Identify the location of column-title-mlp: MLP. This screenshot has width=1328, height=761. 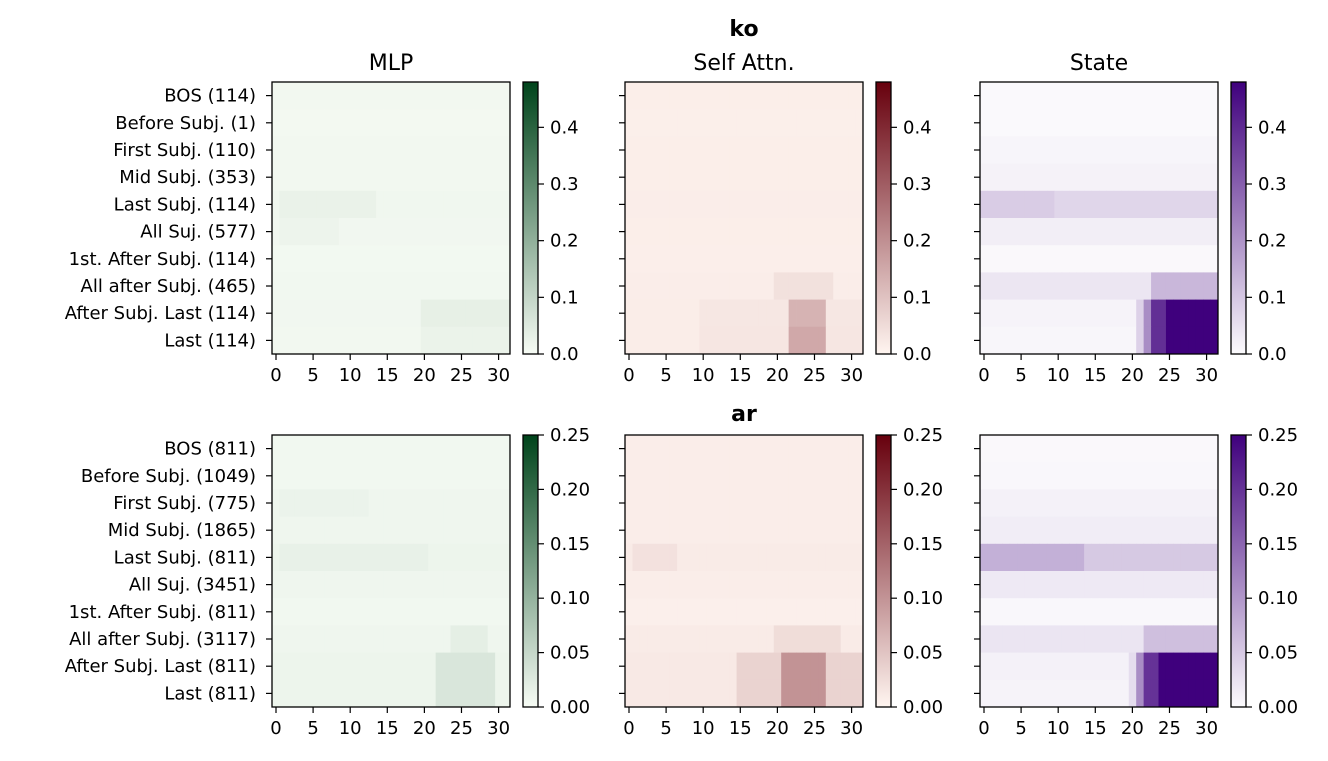
(391, 63).